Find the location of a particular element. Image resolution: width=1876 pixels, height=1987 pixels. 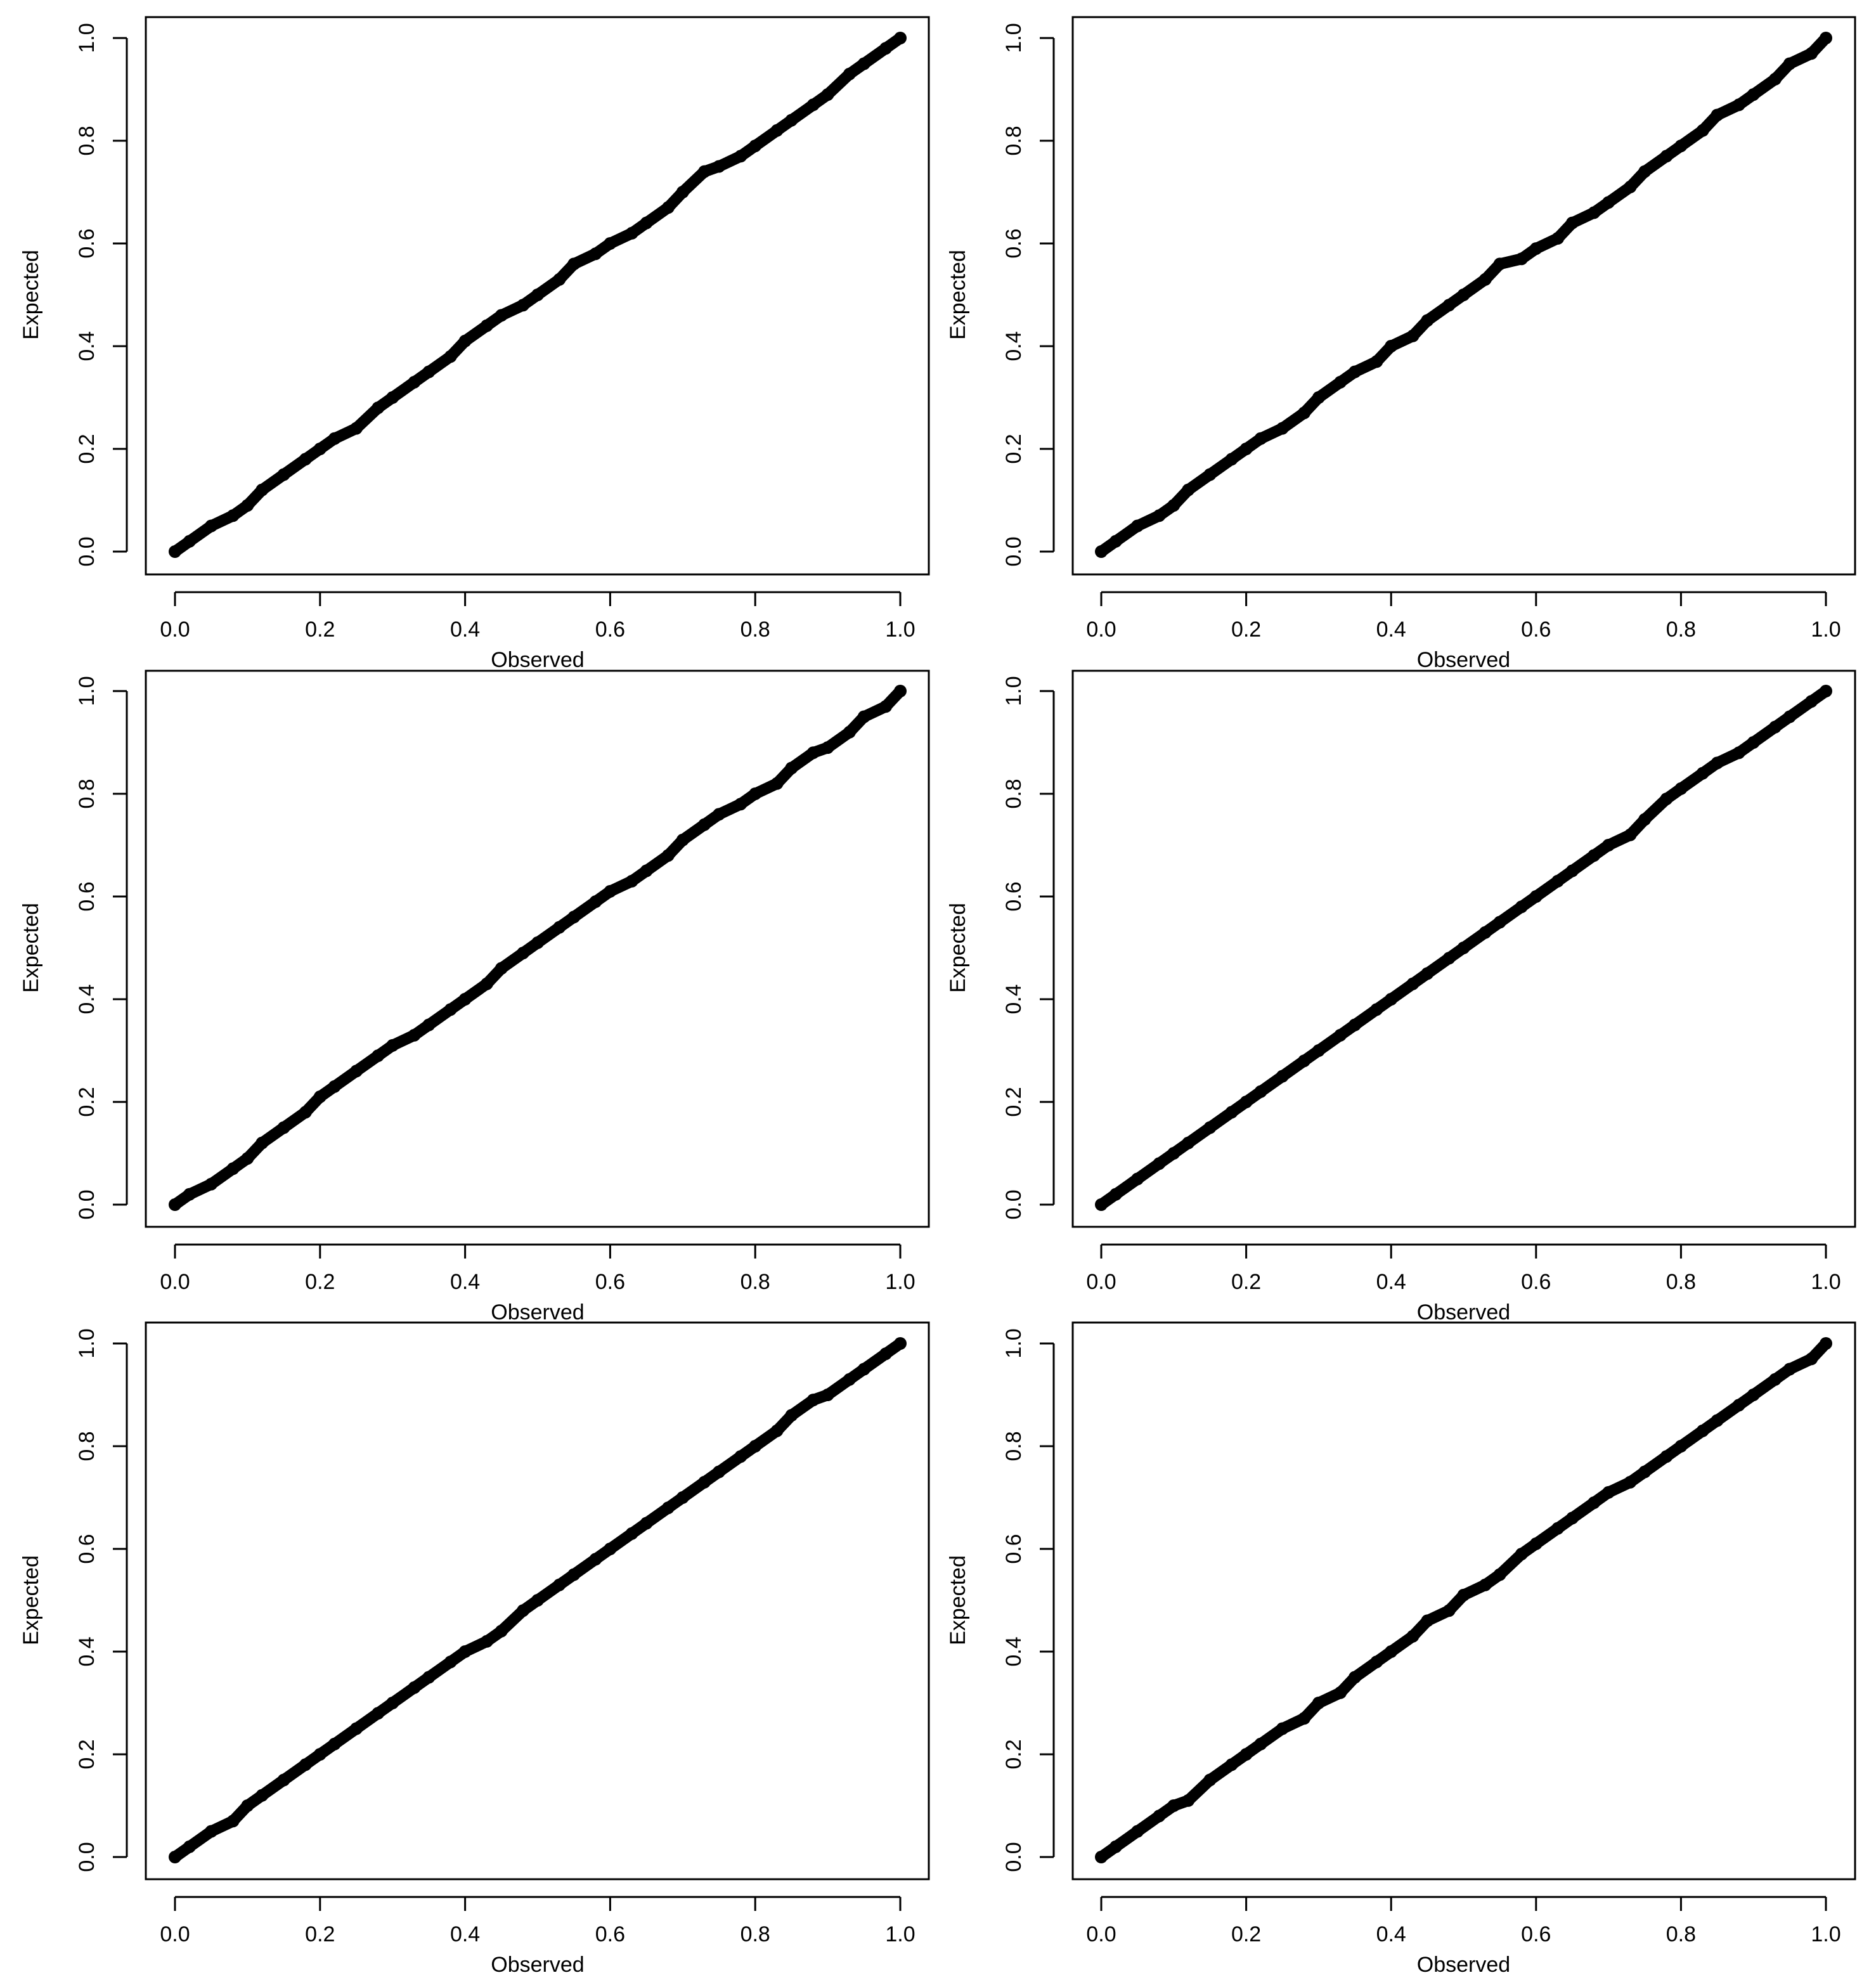

y-tick-label: 1.0 is located at coordinates (87, 691).